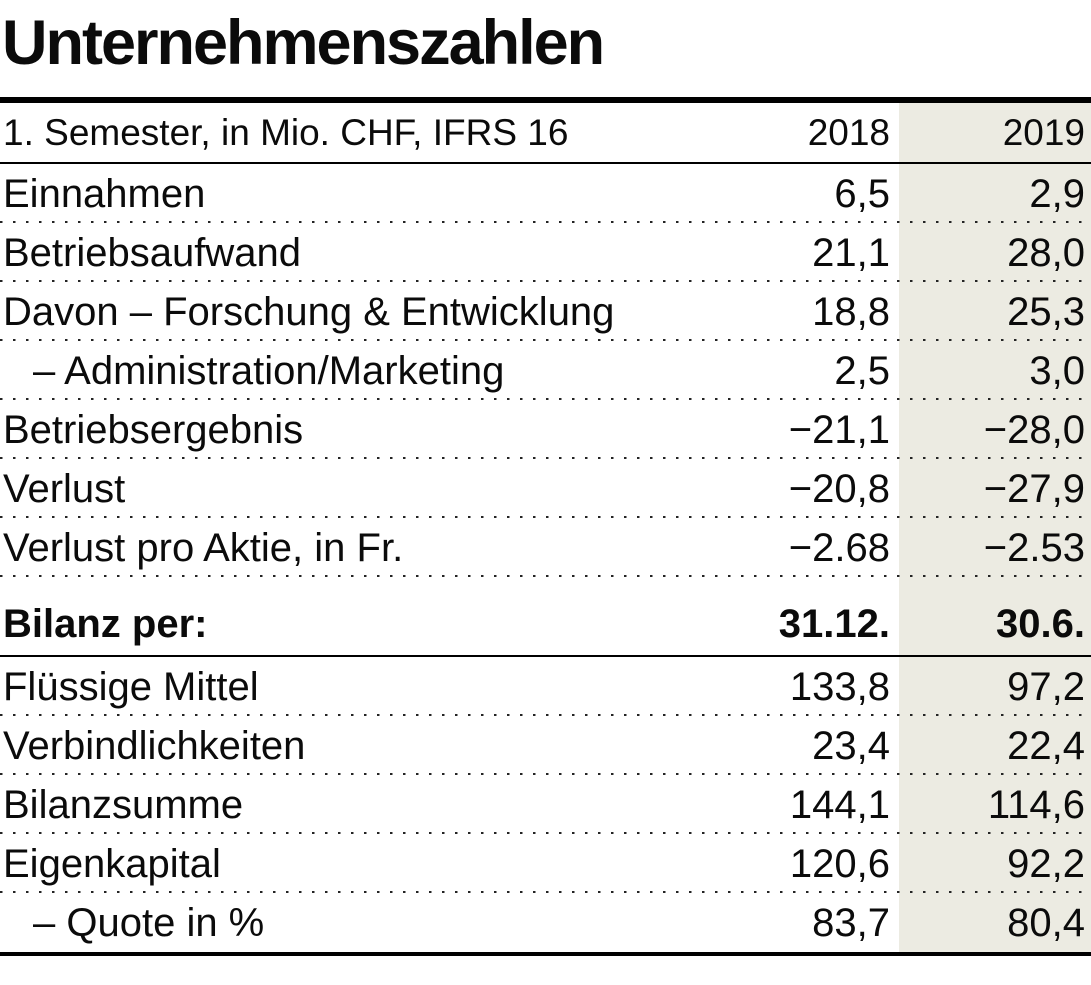 This screenshot has height=985, width=1091. I want to click on table-row: – Administration/Marketing 2,5 3,0, so click(545, 370).